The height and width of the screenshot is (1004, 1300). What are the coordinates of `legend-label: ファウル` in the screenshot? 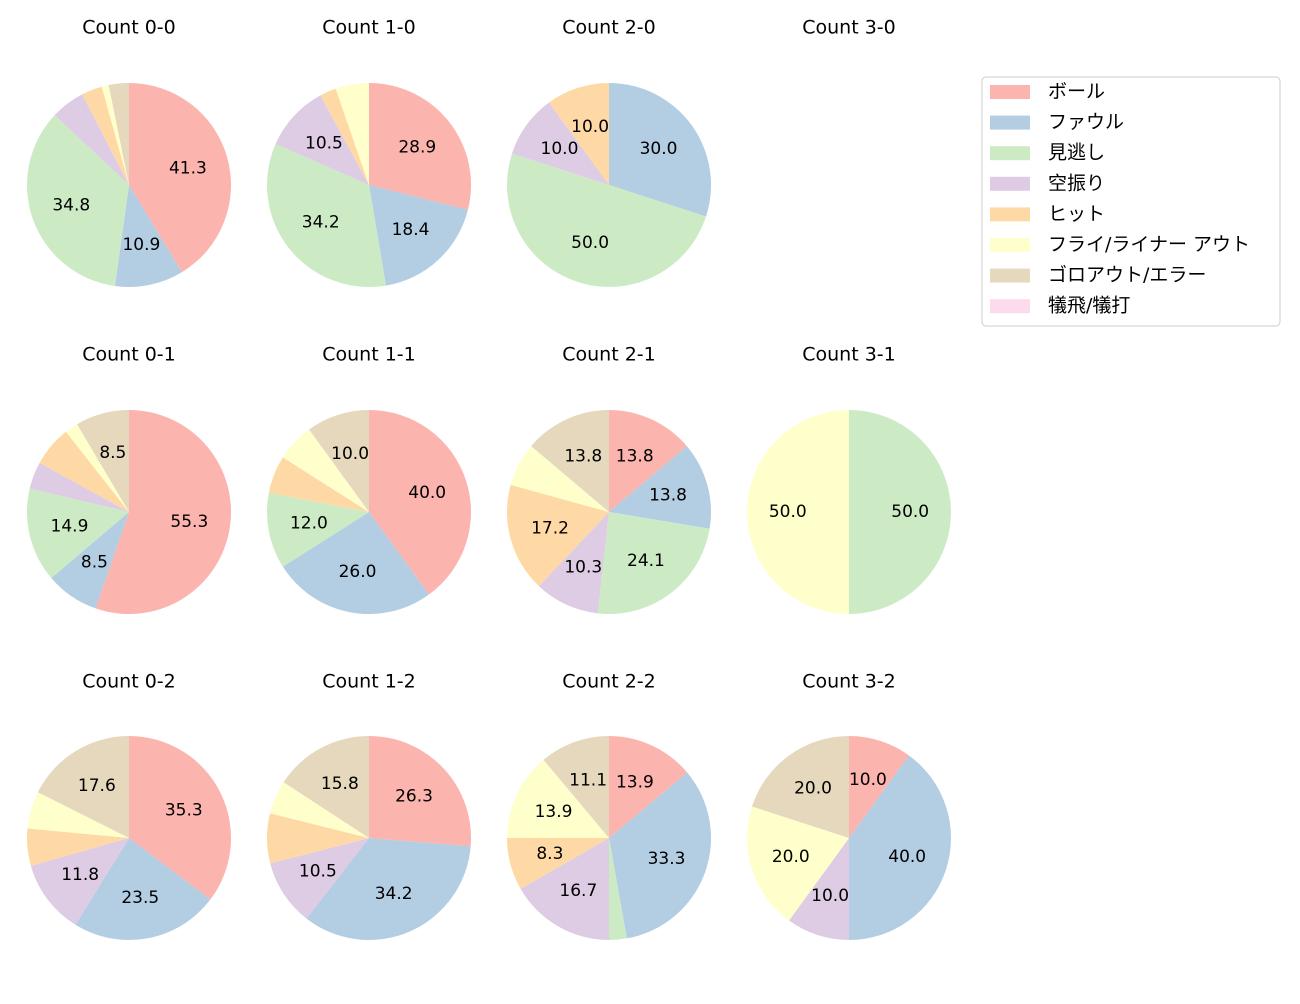 It's located at (1086, 122).